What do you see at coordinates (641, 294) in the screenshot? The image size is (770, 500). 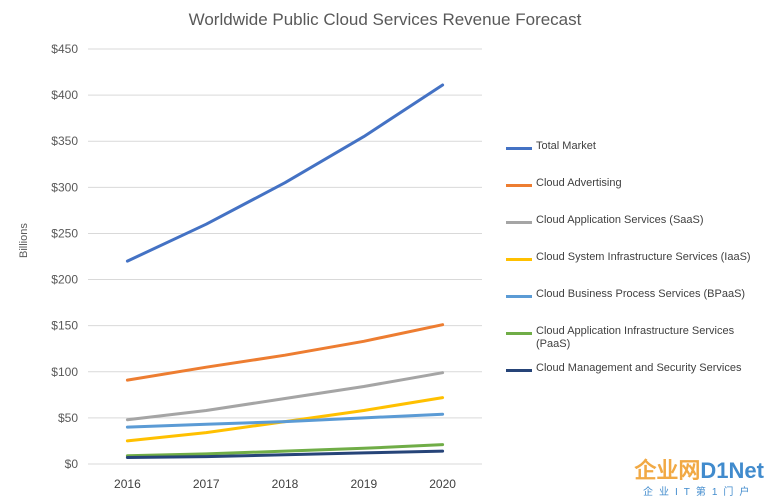 I see `legend-label: Cloud Business Process Services (BPaaS)` at bounding box center [641, 294].